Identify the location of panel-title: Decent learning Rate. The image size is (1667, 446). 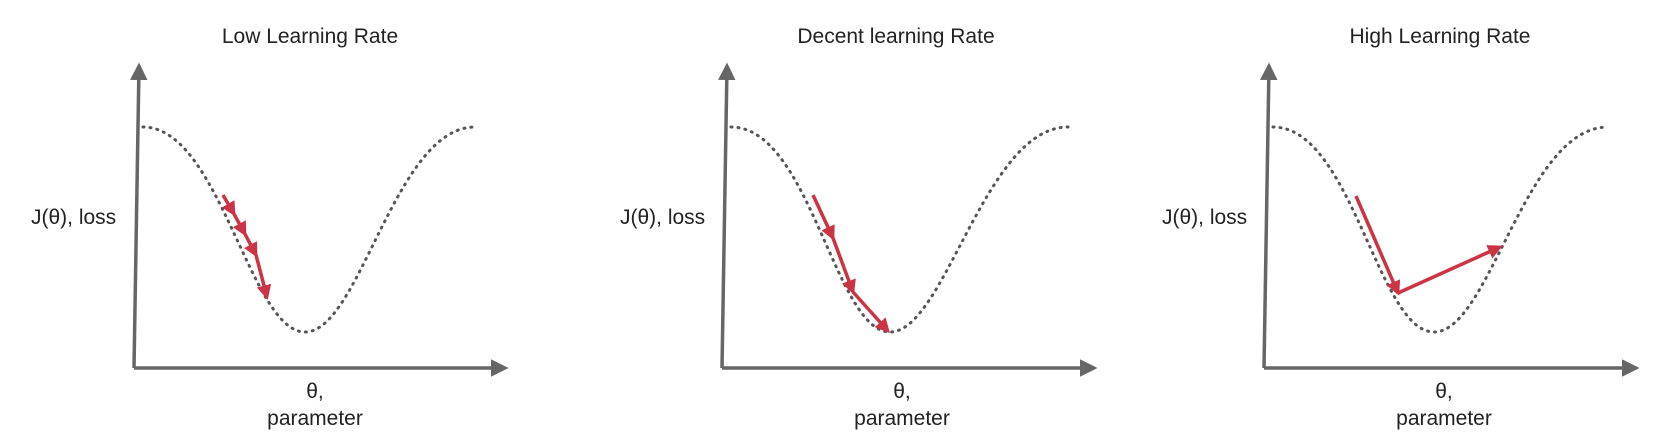
(895, 36).